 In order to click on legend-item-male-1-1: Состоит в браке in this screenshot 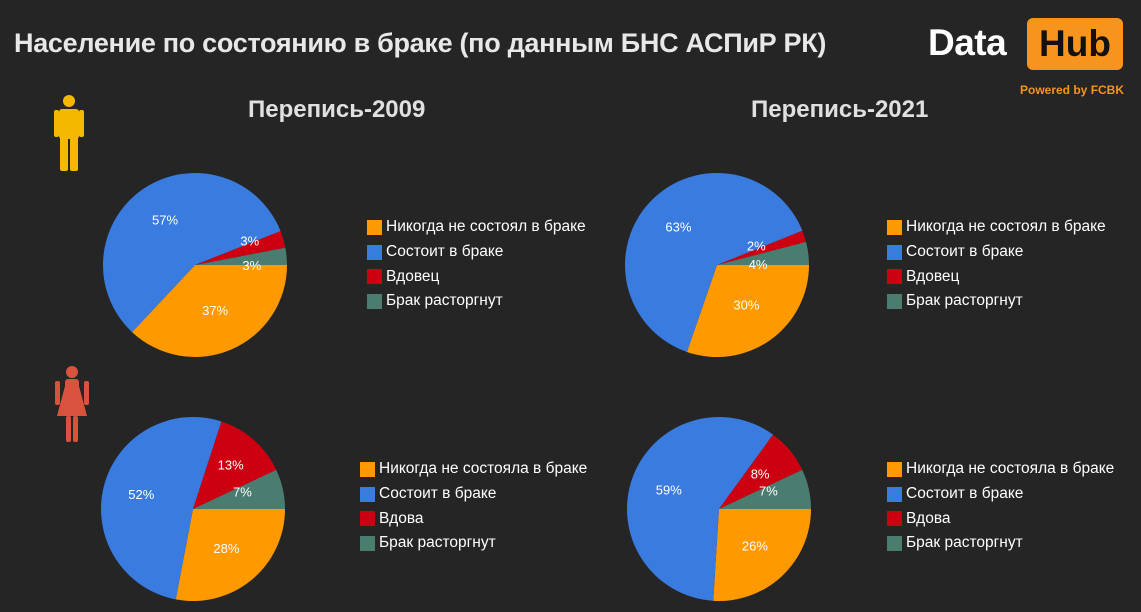, I will do `click(996, 252)`.